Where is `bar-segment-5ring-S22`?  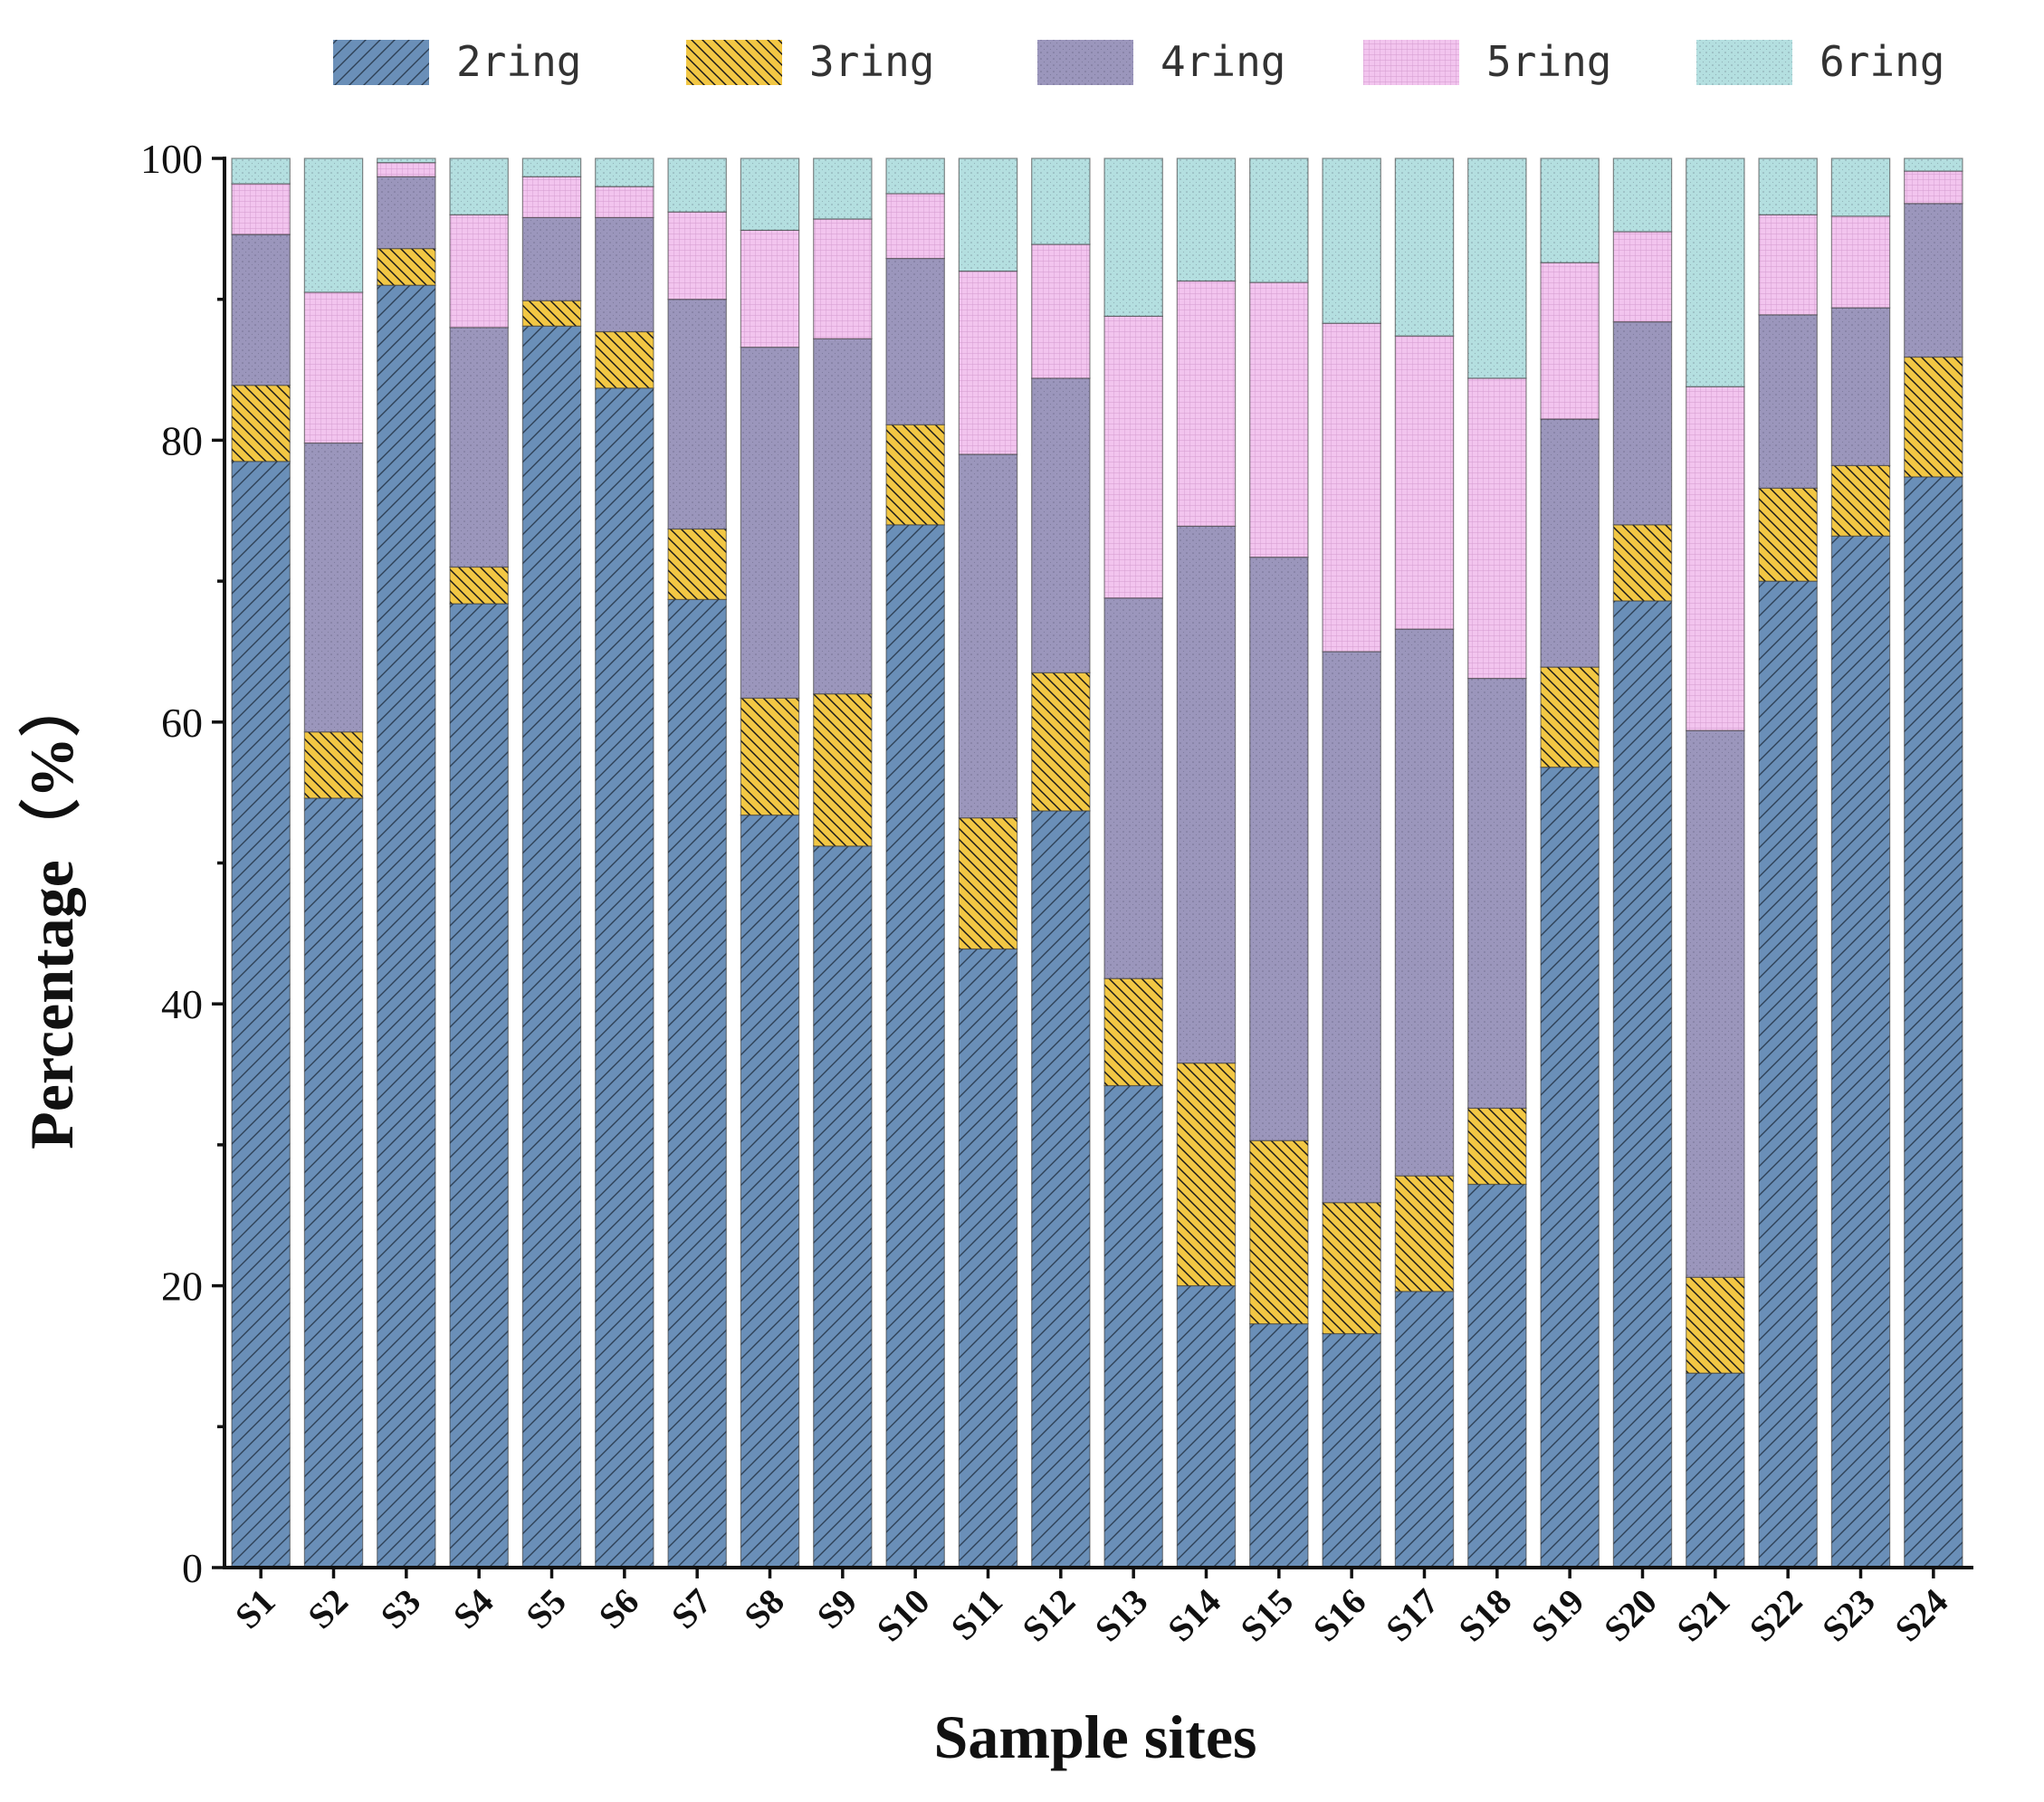
bar-segment-5ring-S22 is located at coordinates (1788, 265).